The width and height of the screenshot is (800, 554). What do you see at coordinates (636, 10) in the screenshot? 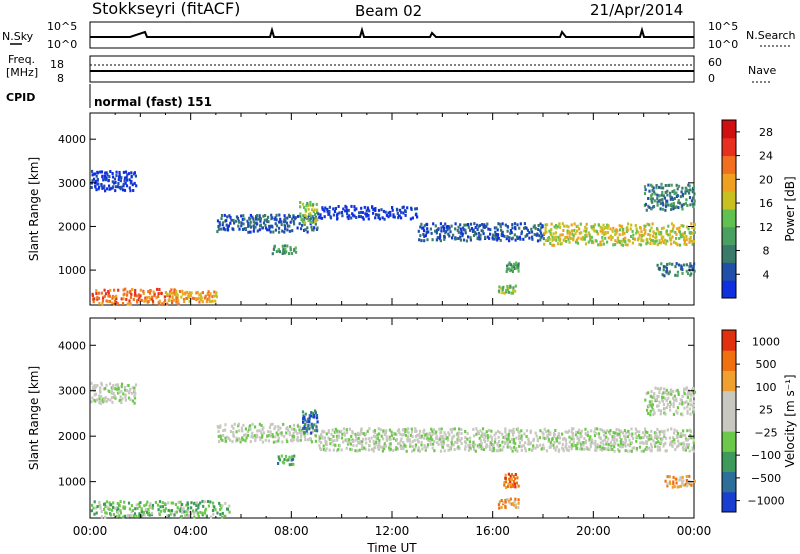
I see `date-label: 21/Apr/2014` at bounding box center [636, 10].